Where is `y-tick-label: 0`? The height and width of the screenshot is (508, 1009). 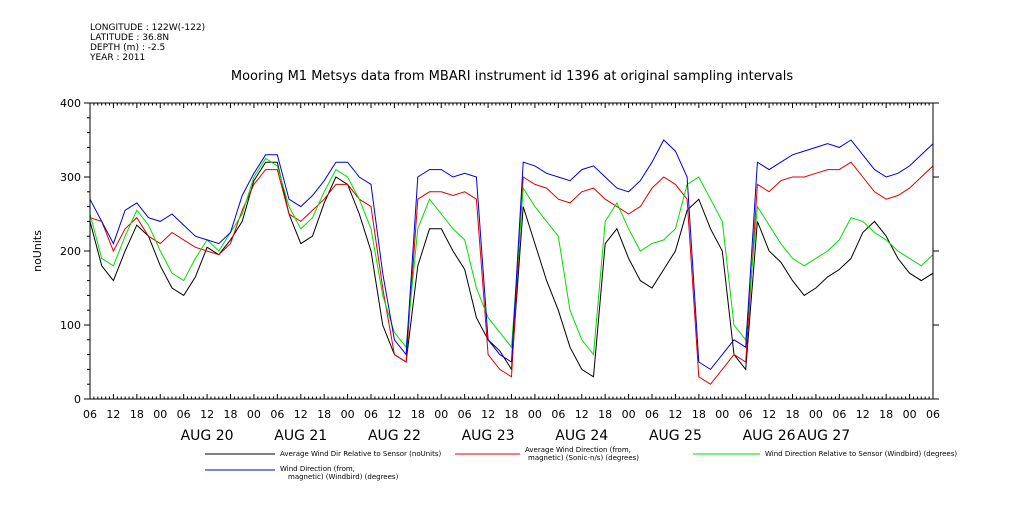
y-tick-label: 0 is located at coordinates (77, 399).